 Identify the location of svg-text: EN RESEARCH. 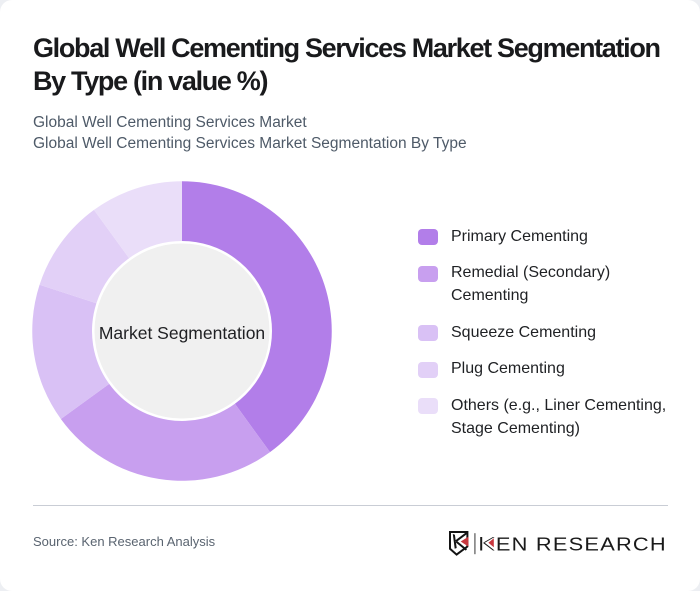
(581, 545).